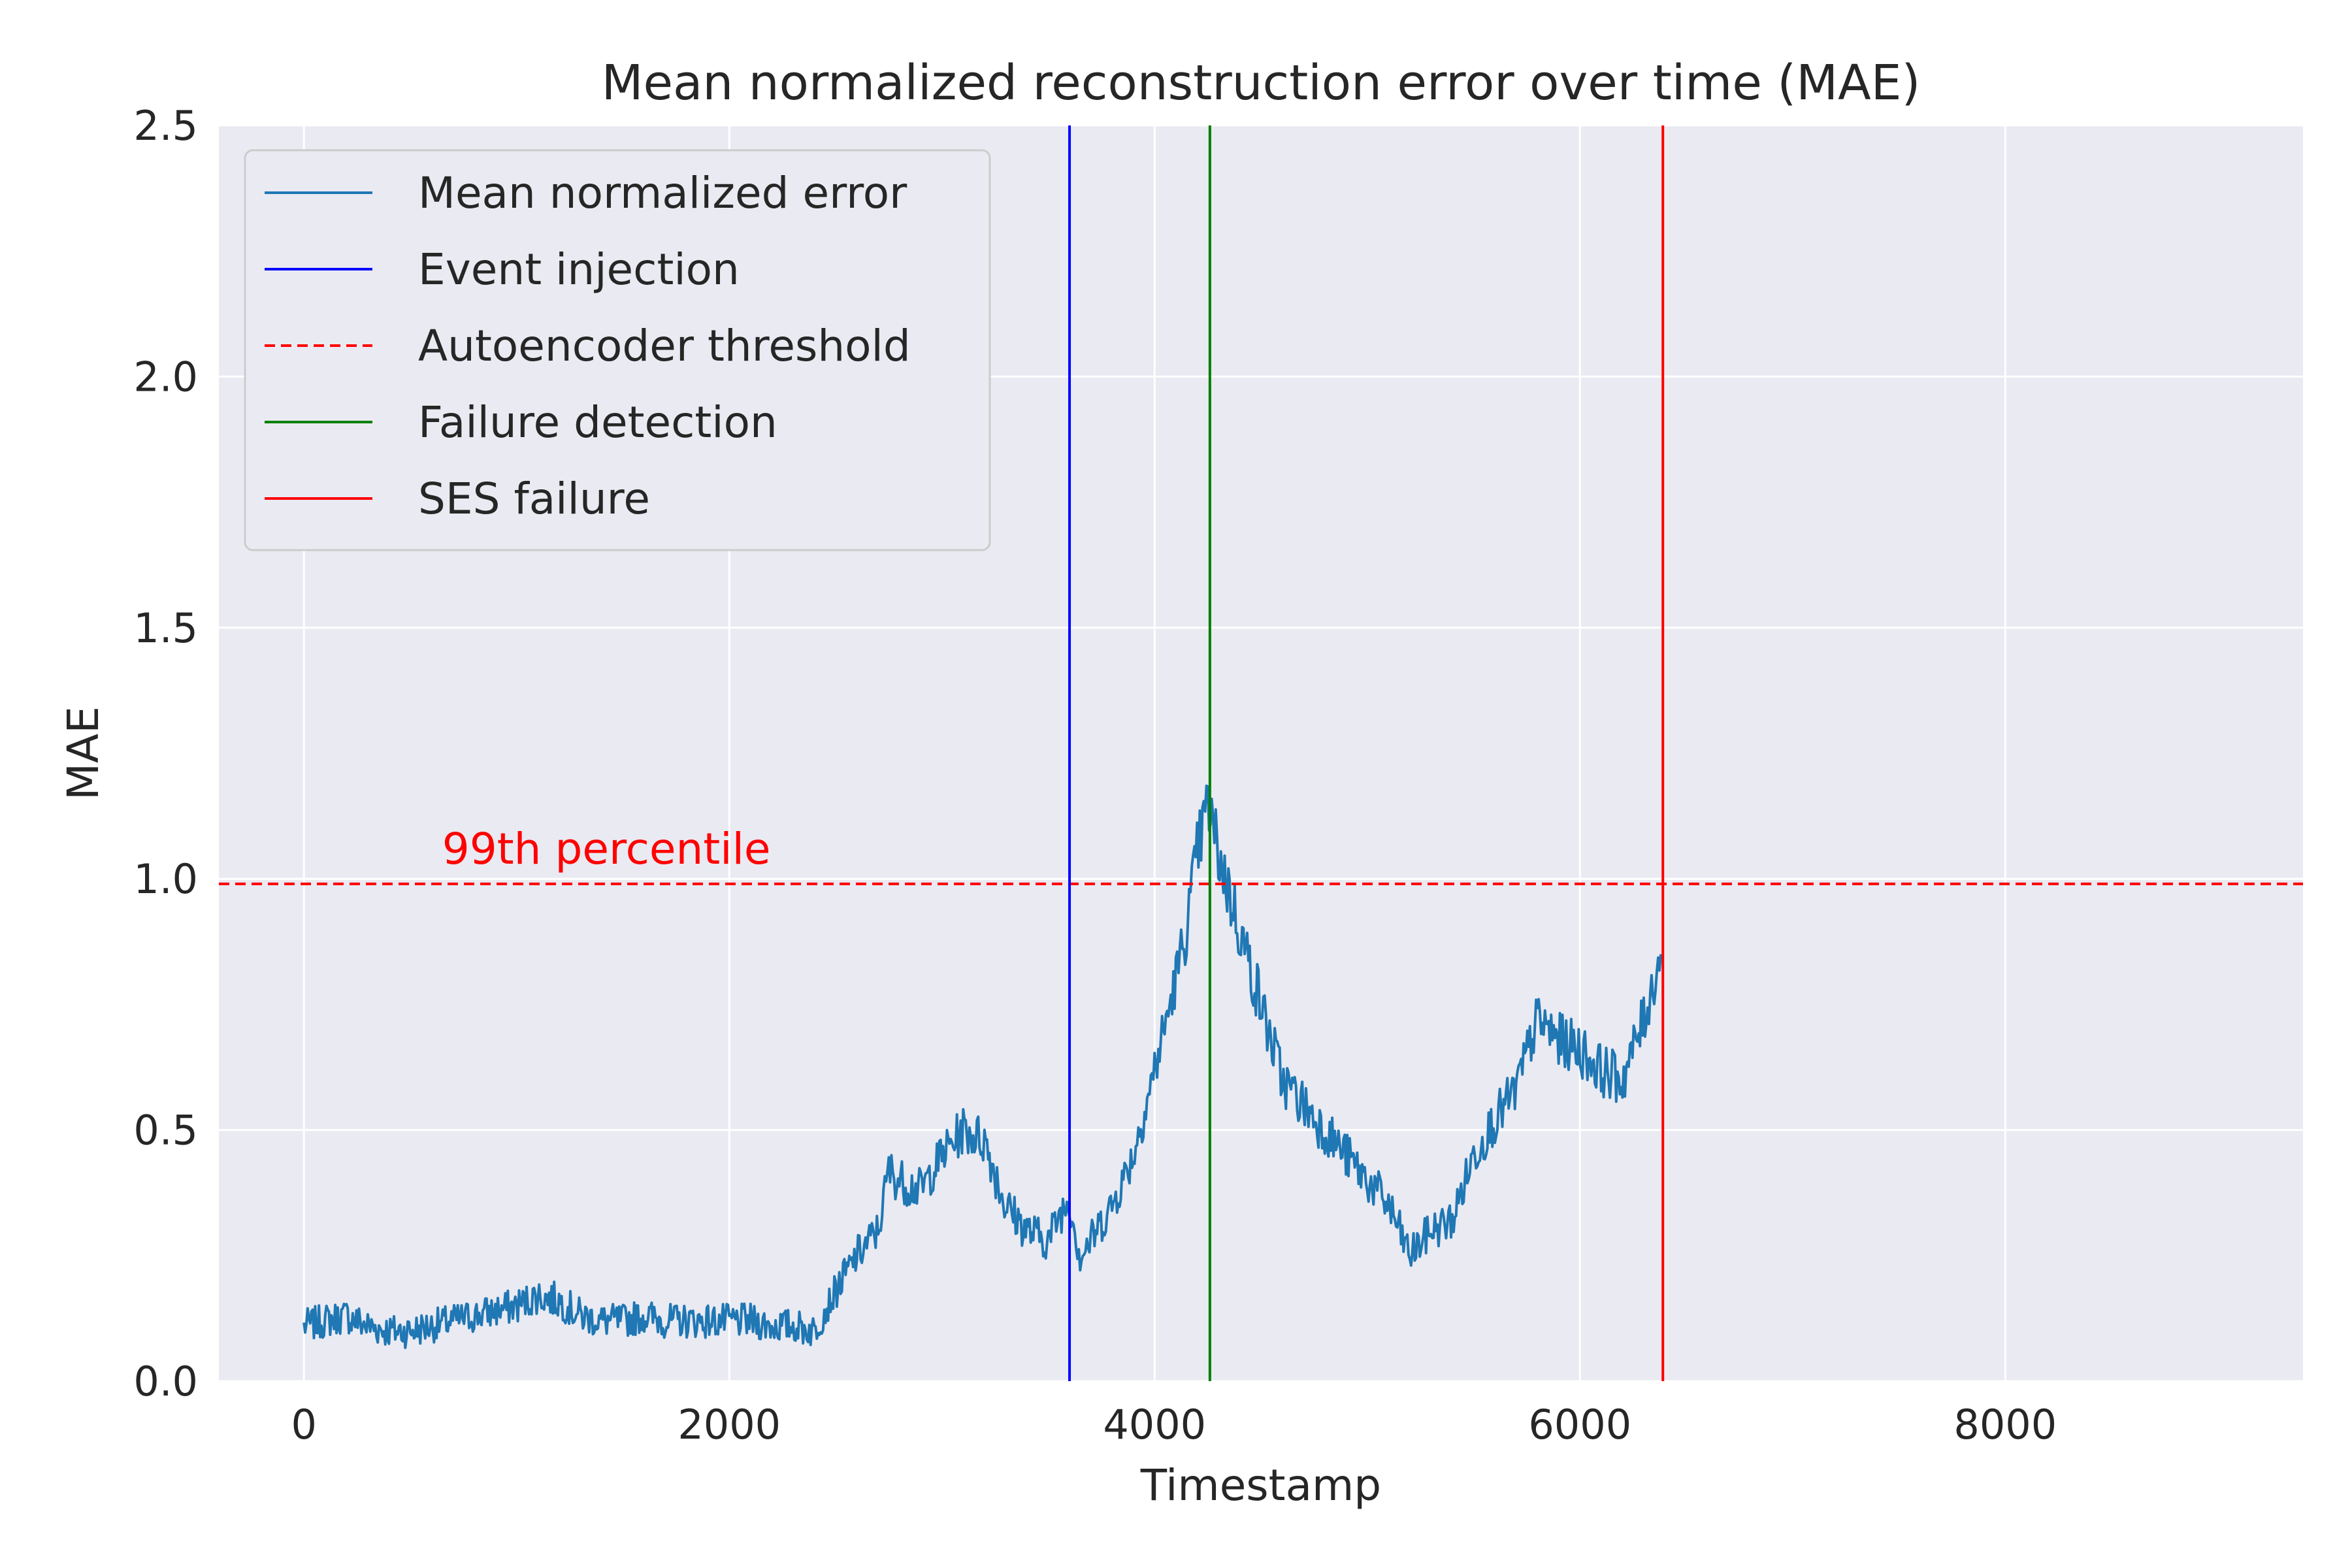 The width and height of the screenshot is (2352, 1568). What do you see at coordinates (534, 499) in the screenshot?
I see `legend-label: SES failure` at bounding box center [534, 499].